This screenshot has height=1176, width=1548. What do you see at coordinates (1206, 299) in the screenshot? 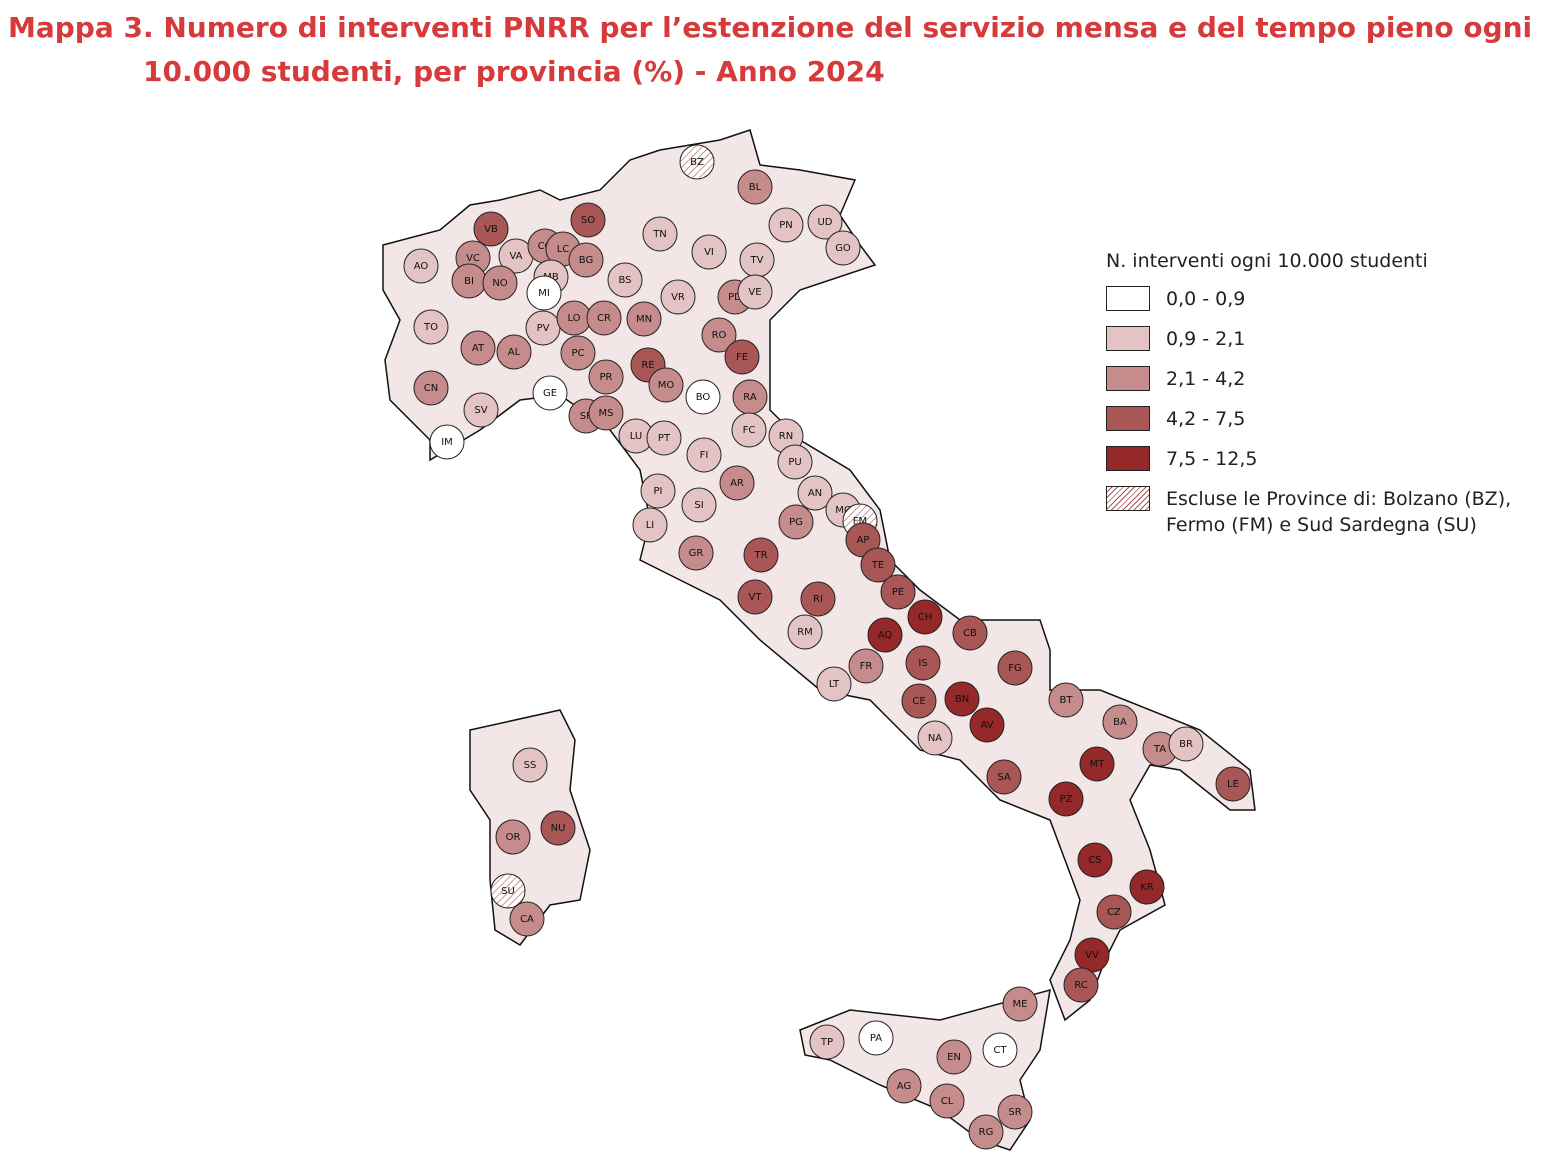
I see `legend-label: 0,0 - 0,9` at bounding box center [1206, 299].